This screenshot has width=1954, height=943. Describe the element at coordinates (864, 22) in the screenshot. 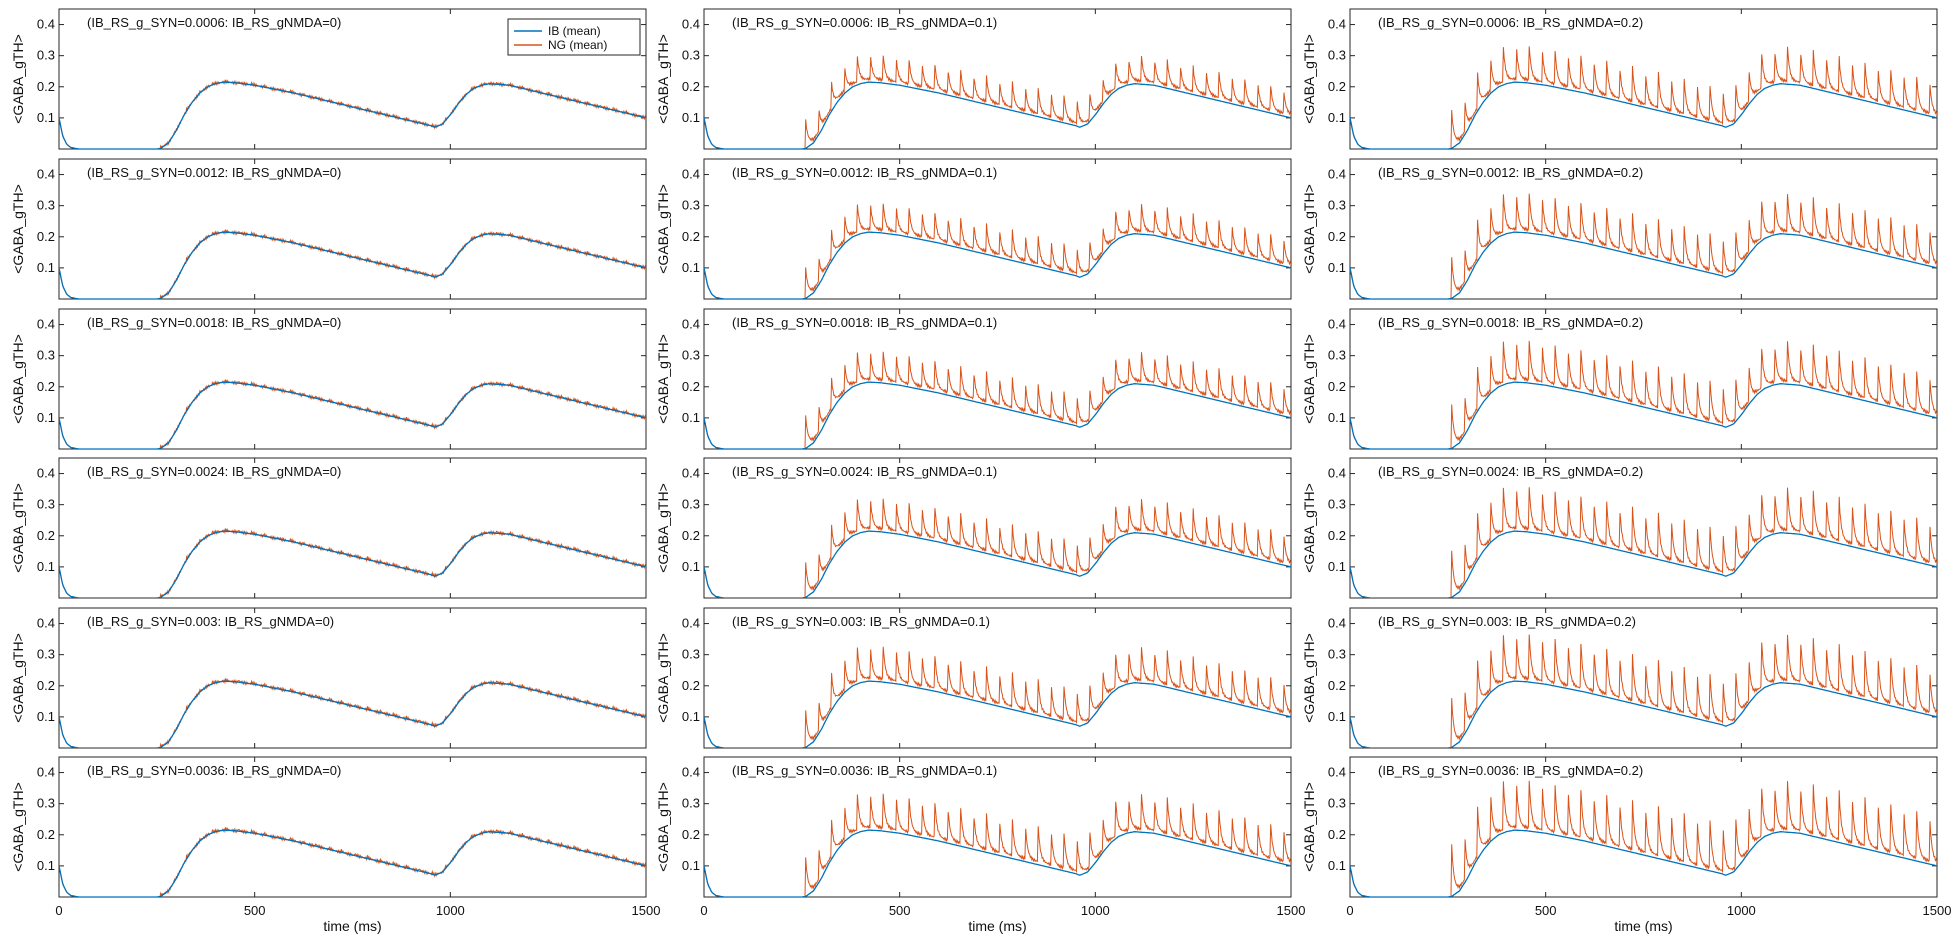

I see `panel-title: (IB_RS_g_SYN=0.0006: IB_RS_gNMDA=0.1)` at that location.